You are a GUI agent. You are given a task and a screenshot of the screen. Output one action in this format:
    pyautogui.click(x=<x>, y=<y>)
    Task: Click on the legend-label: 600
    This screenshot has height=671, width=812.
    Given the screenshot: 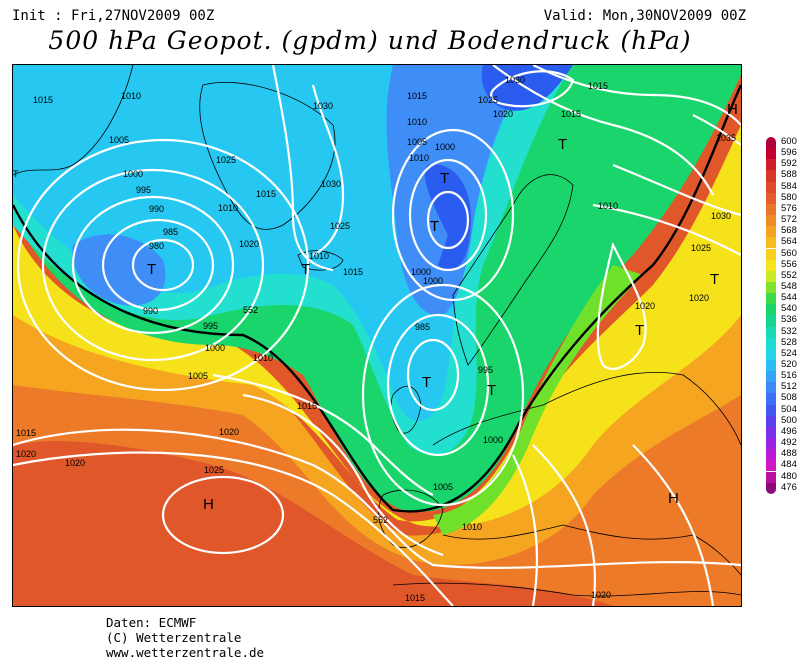 What is the action you would take?
    pyautogui.click(x=789, y=141)
    